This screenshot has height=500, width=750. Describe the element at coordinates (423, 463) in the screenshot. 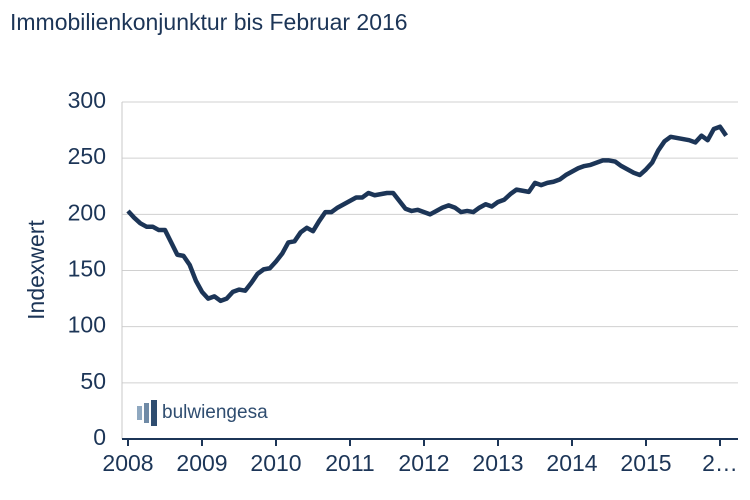

I see `x-tick-label: 2012` at that location.